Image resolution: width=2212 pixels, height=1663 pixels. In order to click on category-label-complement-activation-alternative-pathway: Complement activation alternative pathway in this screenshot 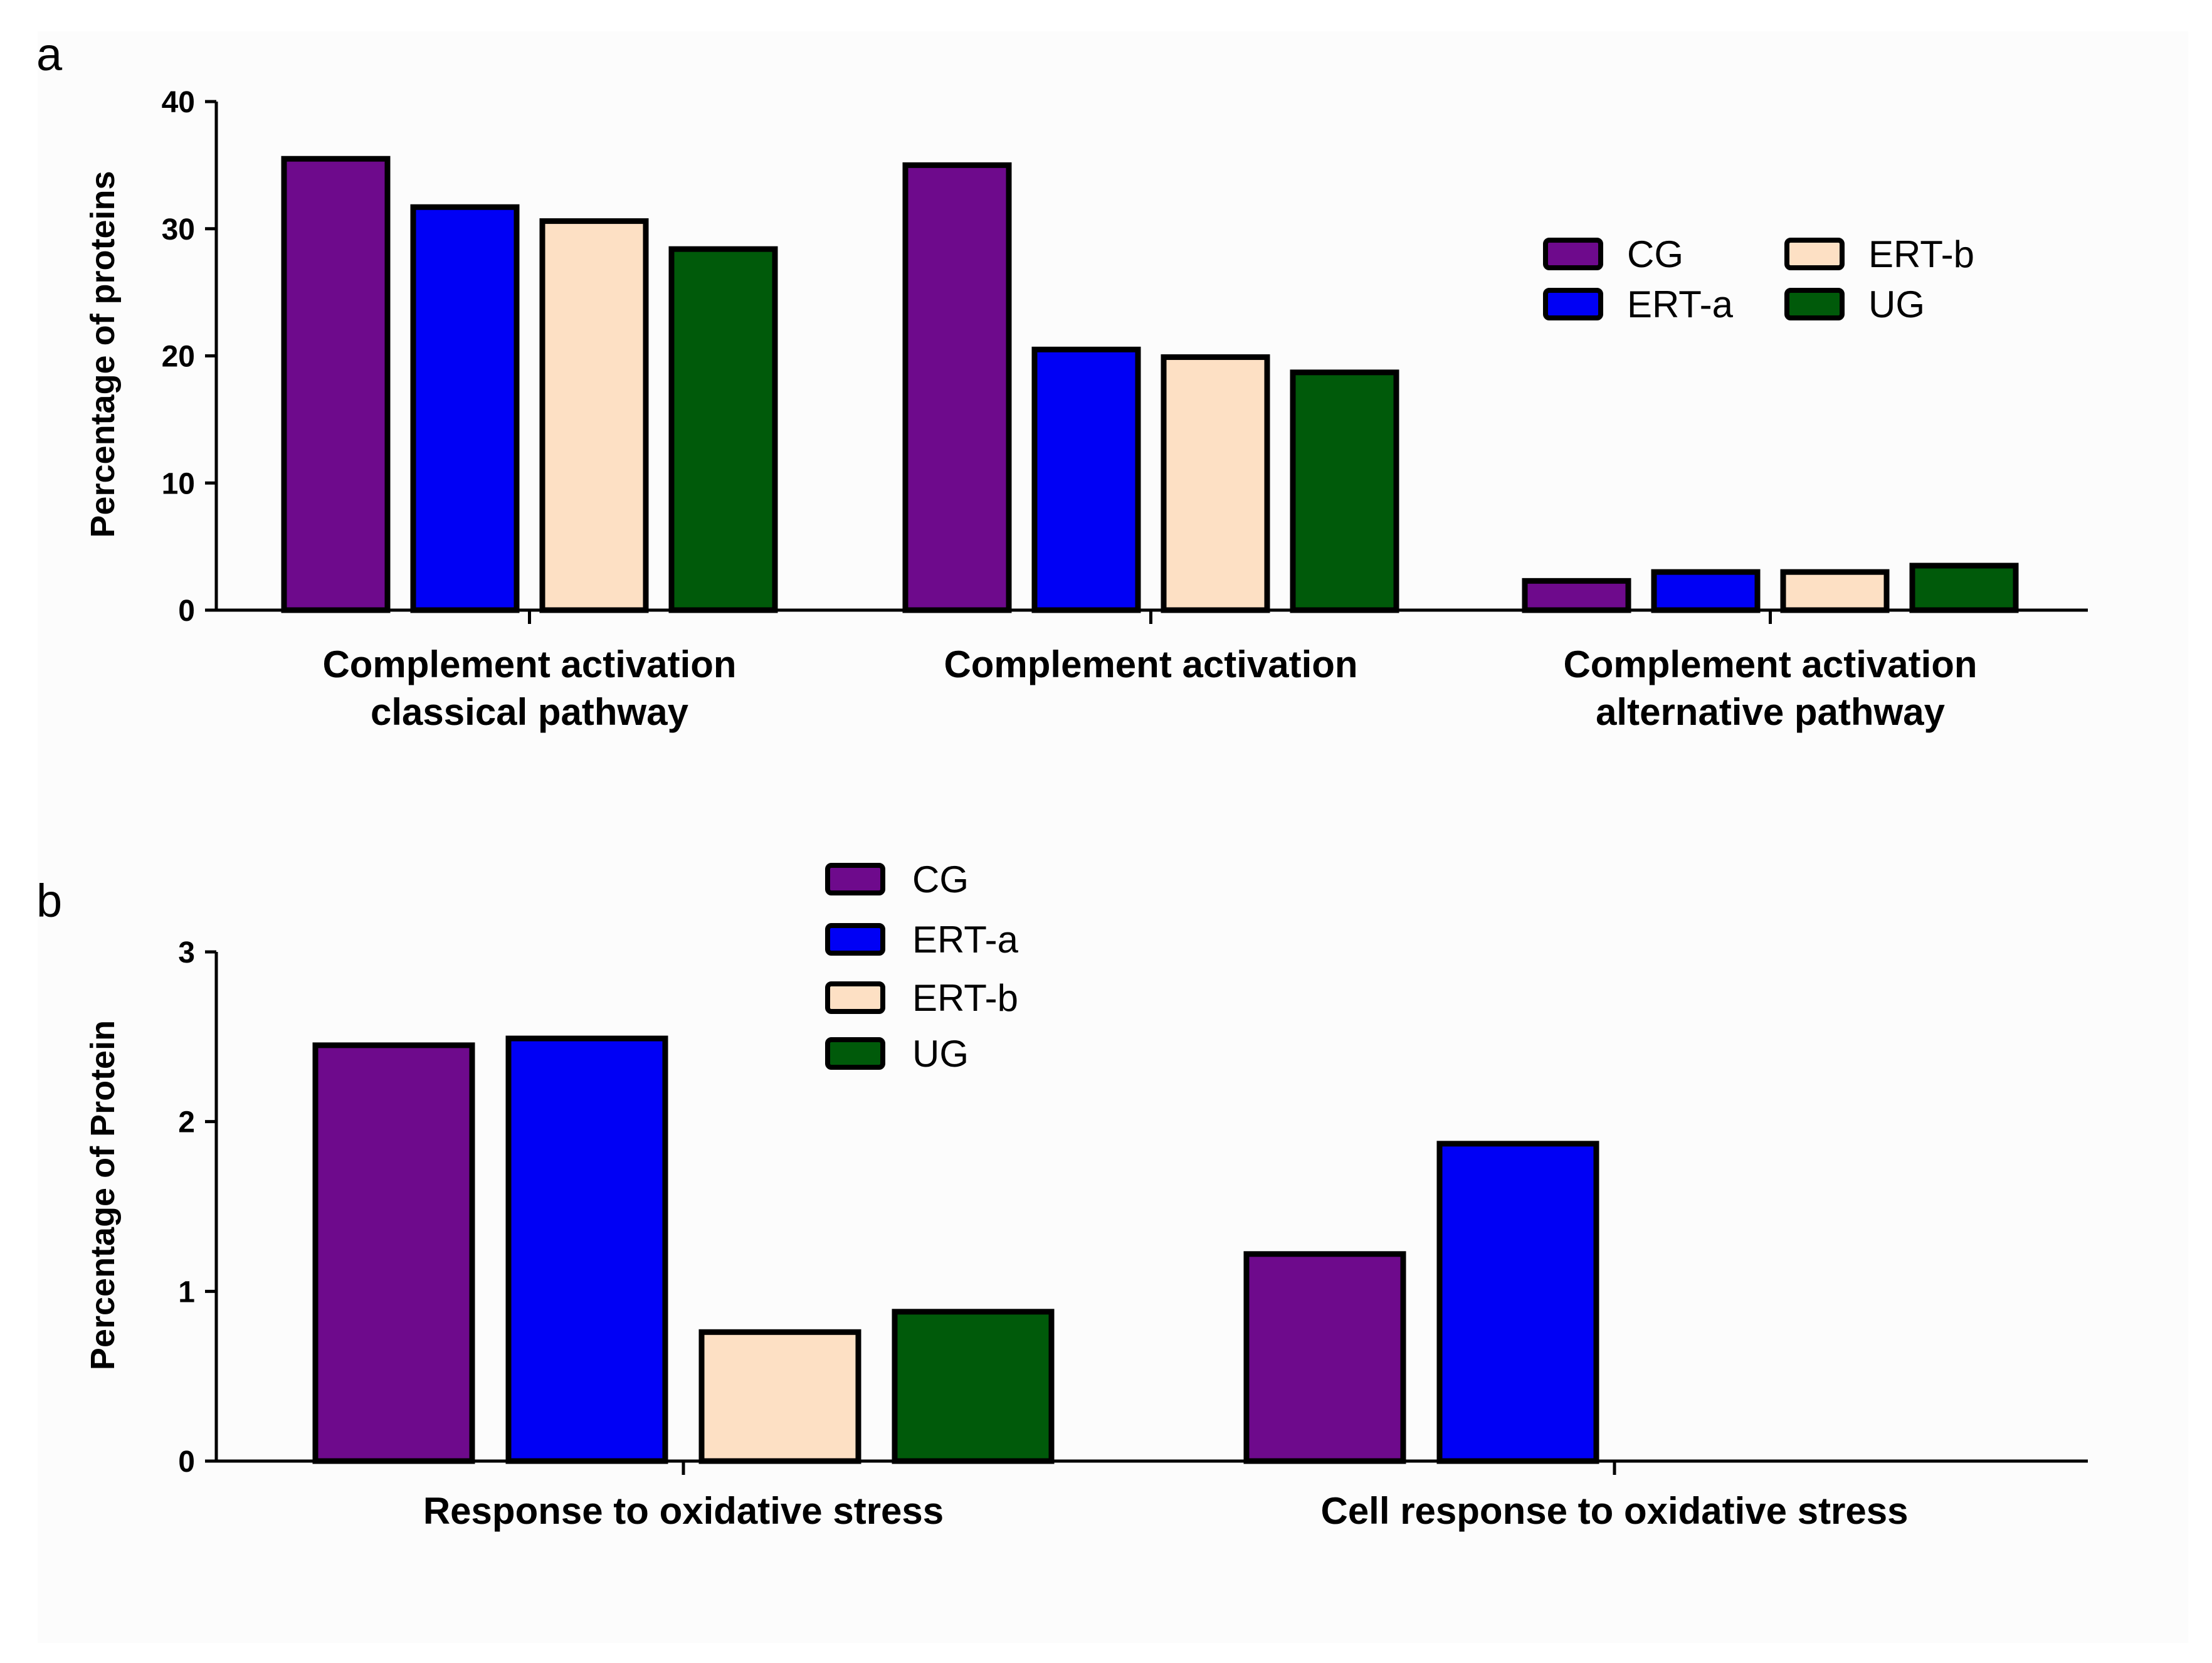, I will do `click(1770, 688)`.